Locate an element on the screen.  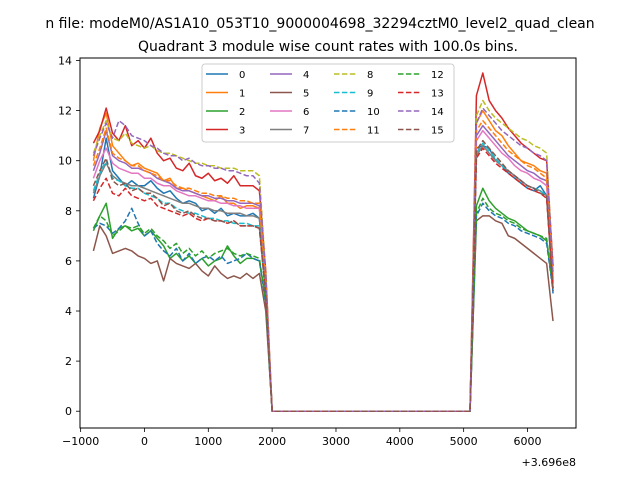
legend-label-9: 9 is located at coordinates (370, 94).